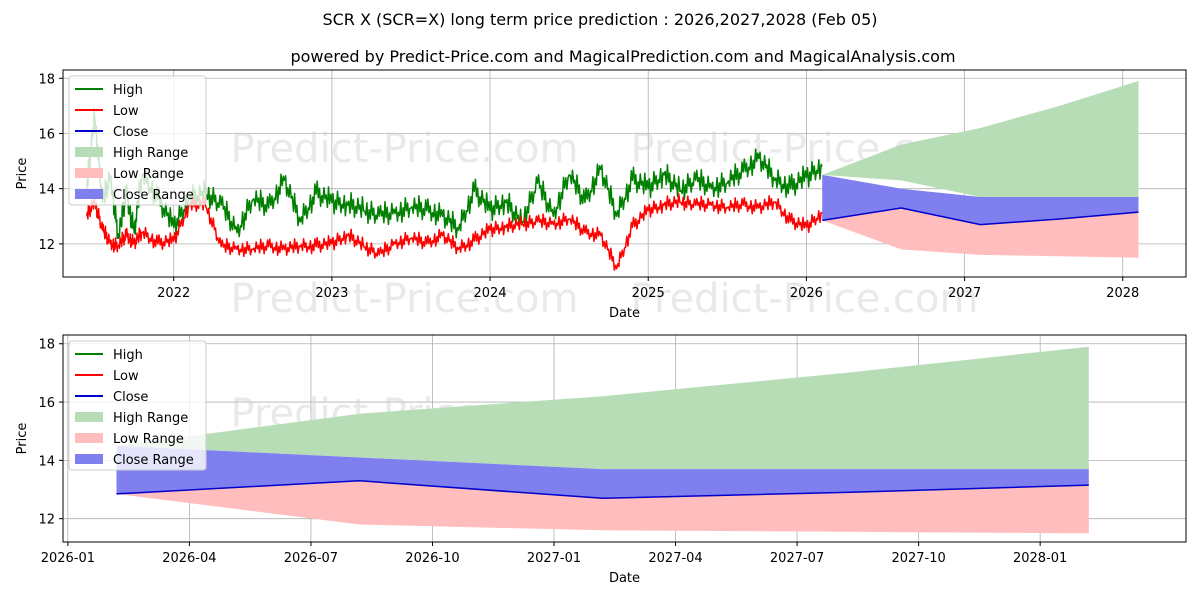  I want to click on x-tick-label: 2024, so click(490, 293).